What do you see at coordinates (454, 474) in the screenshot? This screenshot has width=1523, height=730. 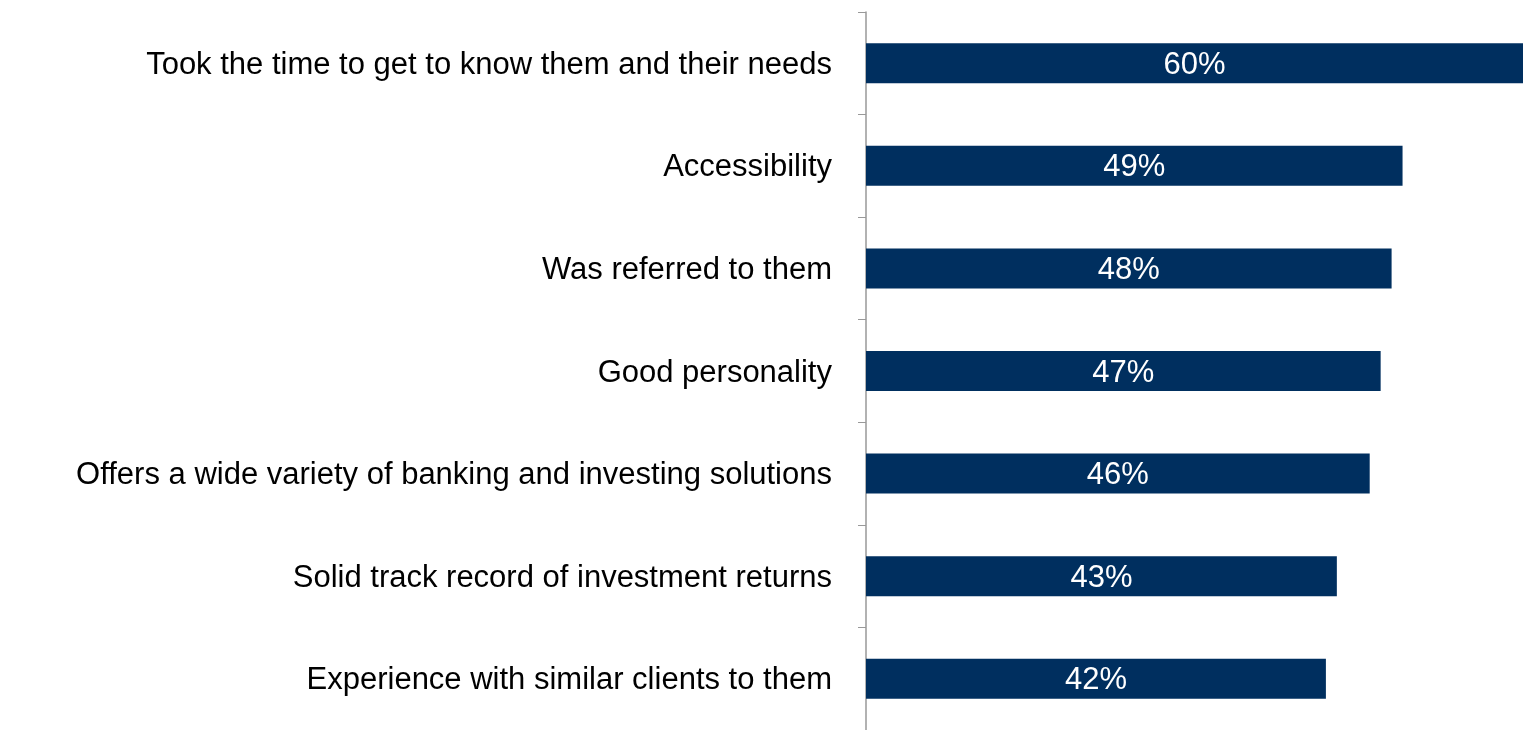 I see `y-tick-label: Offers a wide variety of banking and investing solutions` at bounding box center [454, 474].